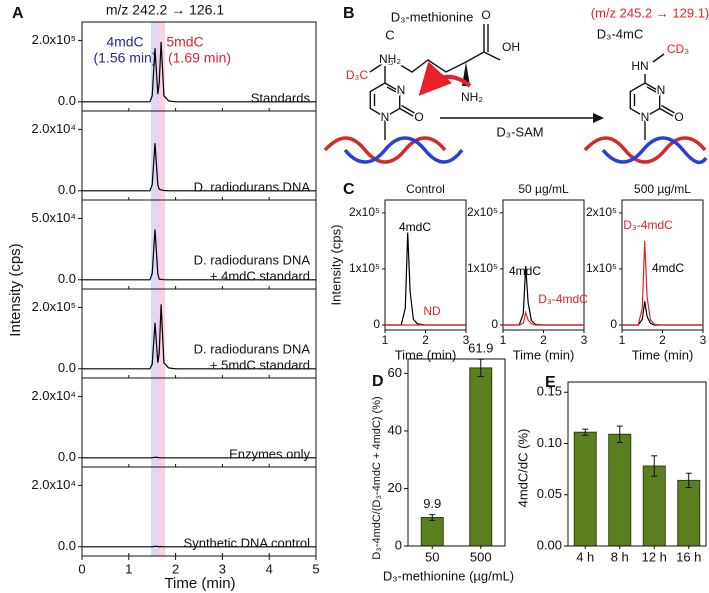  What do you see at coordinates (53, 217) in the screenshot?
I see `y-tick-label: 5.0x10⁴` at bounding box center [53, 217].